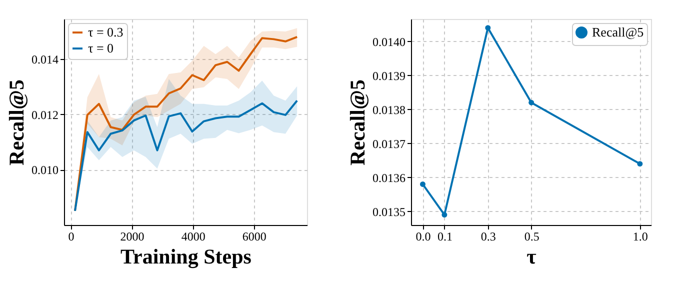 Image resolution: width=696 pixels, height=292 pixels. What do you see at coordinates (186, 256) in the screenshot?
I see `x-axis-title: Training Steps` at bounding box center [186, 256].